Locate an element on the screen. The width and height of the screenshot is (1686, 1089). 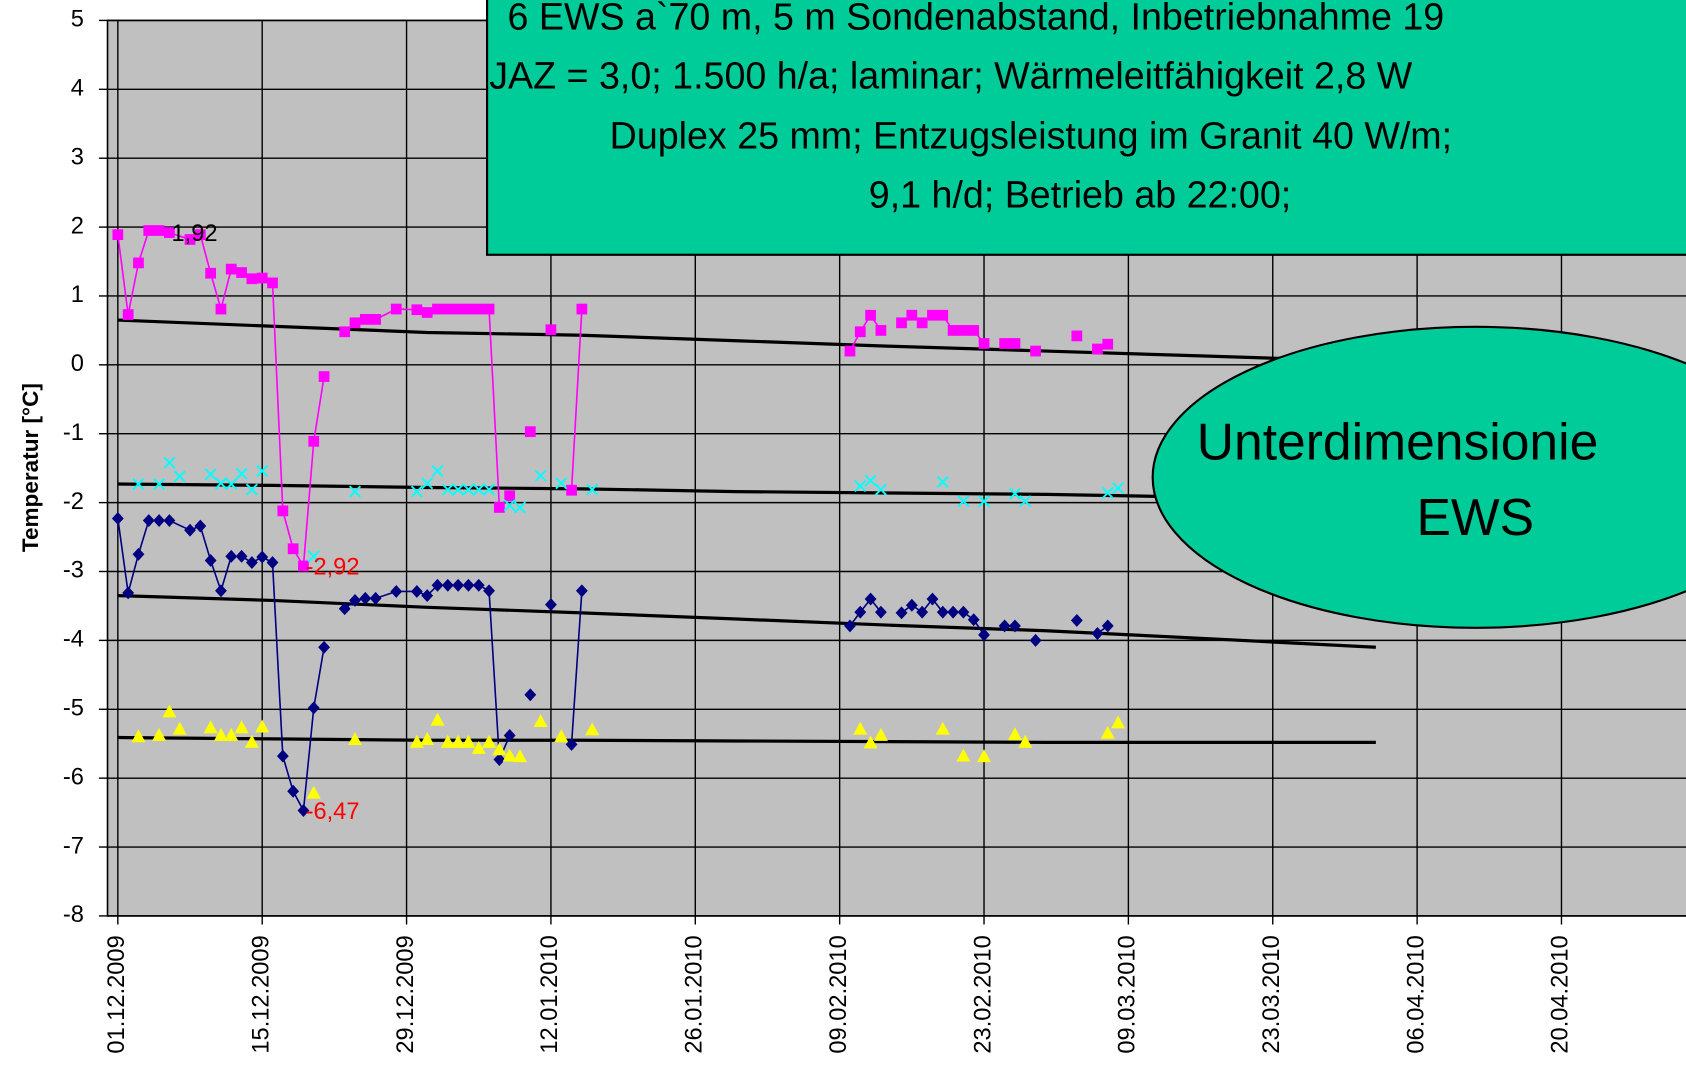
x-tick-label: 23.02.2010 is located at coordinates (983, 994).